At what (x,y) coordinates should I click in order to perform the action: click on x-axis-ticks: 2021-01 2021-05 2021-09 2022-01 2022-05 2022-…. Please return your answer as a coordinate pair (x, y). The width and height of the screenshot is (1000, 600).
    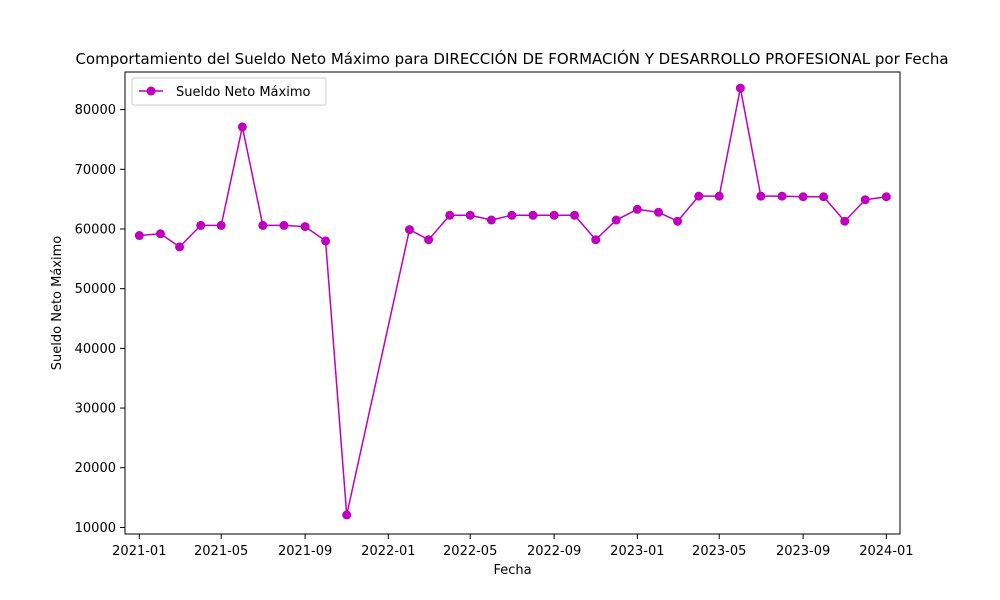
    Looking at the image, I should click on (513, 546).